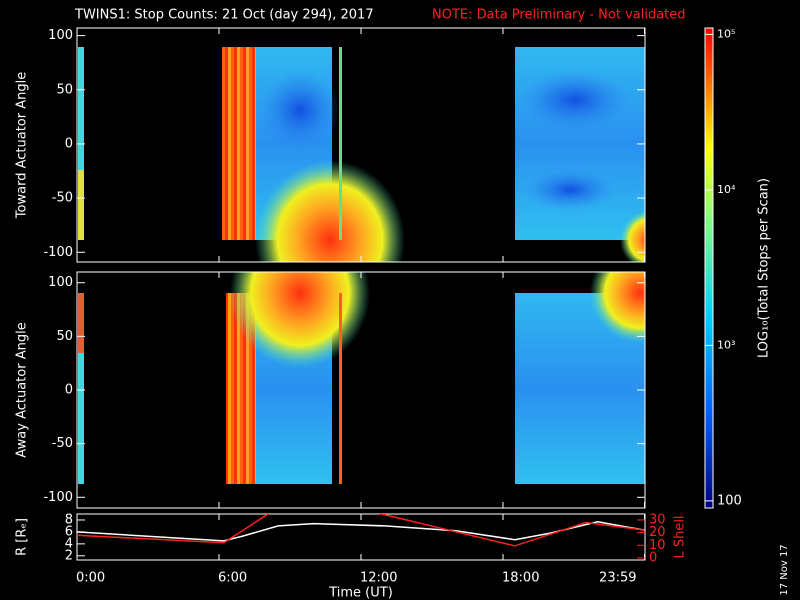 This screenshot has width=800, height=600. Describe the element at coordinates (657, 532) in the screenshot. I see `y2-tick-label: 20` at that location.